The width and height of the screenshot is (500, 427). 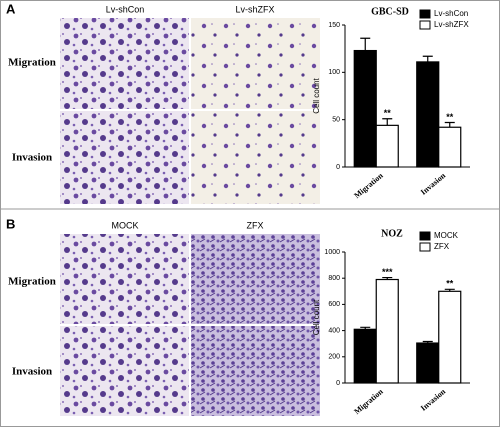 What do you see at coordinates (334, 330) in the screenshot?
I see `y-tick-label: 400` at bounding box center [334, 330].